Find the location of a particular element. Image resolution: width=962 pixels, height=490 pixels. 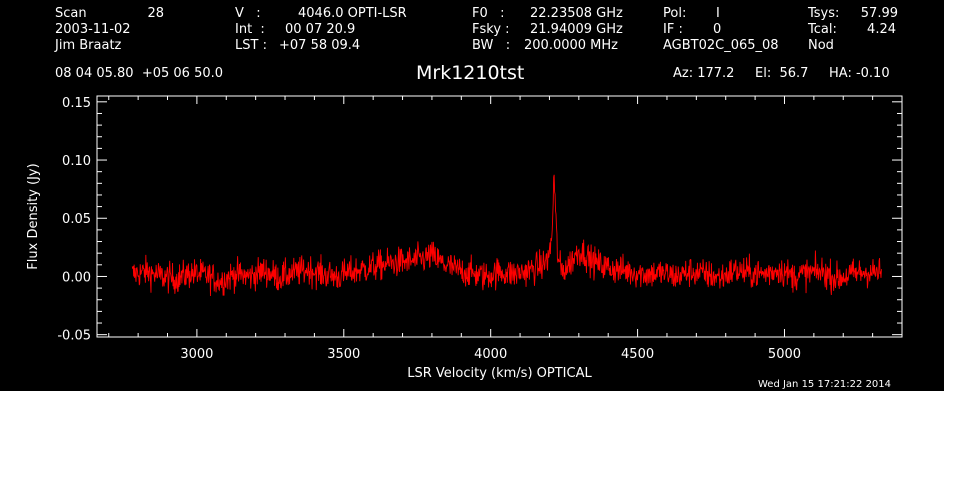

tsys-label: Tsys: is located at coordinates (824, 13).